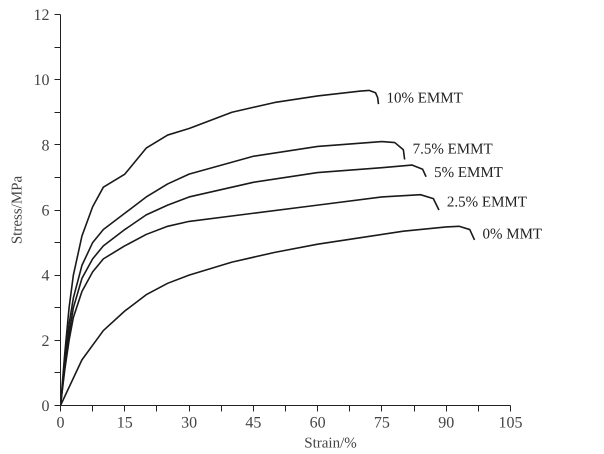  Describe the element at coordinates (189, 423) in the screenshot. I see `x-tick-label: 30` at that location.